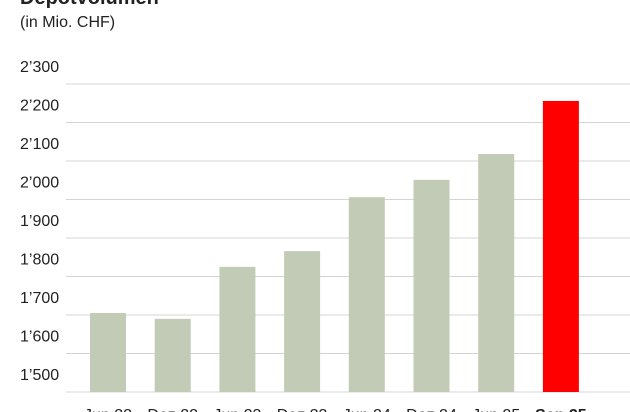  I want to click on y-tick-label: 2’100, so click(39, 144).